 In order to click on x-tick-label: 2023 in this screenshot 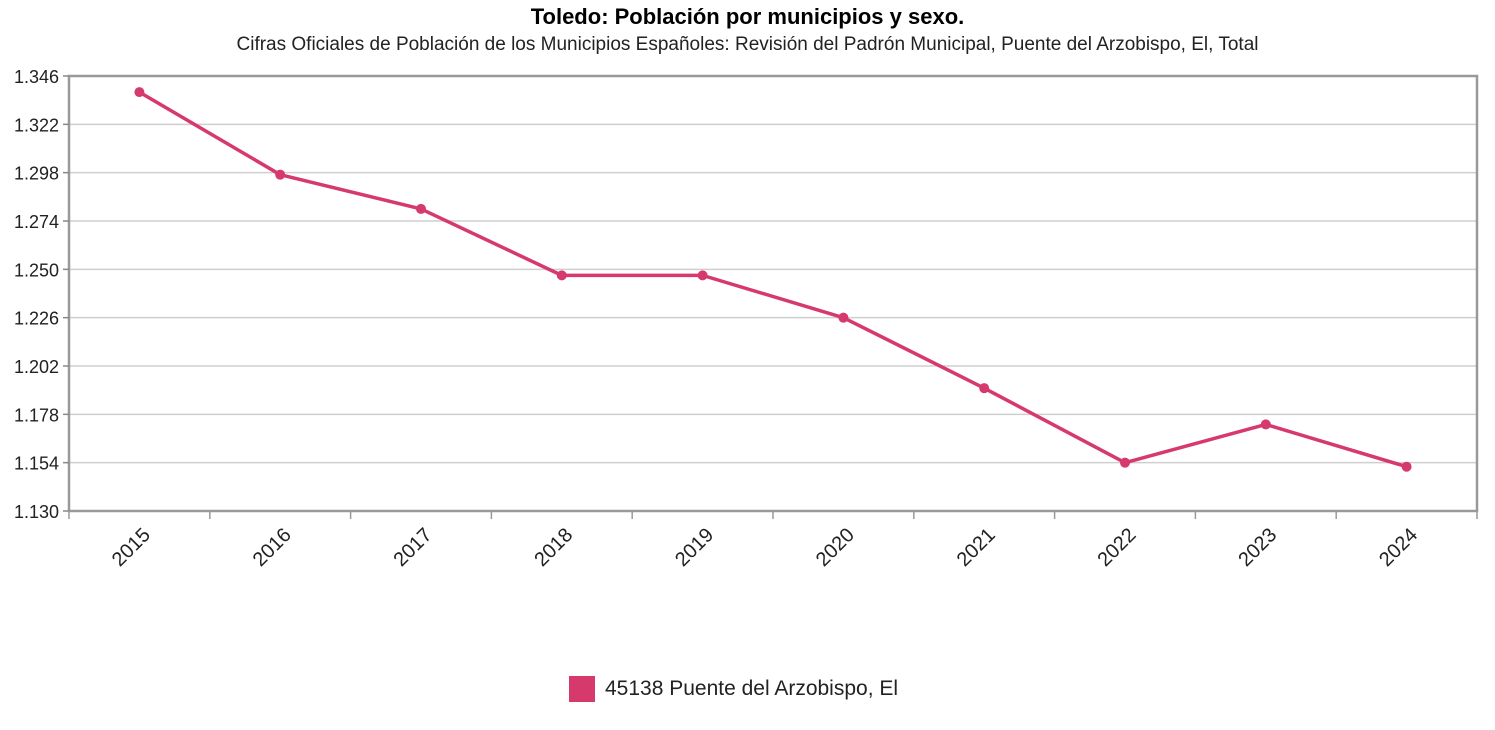, I will do `click(1257, 547)`.